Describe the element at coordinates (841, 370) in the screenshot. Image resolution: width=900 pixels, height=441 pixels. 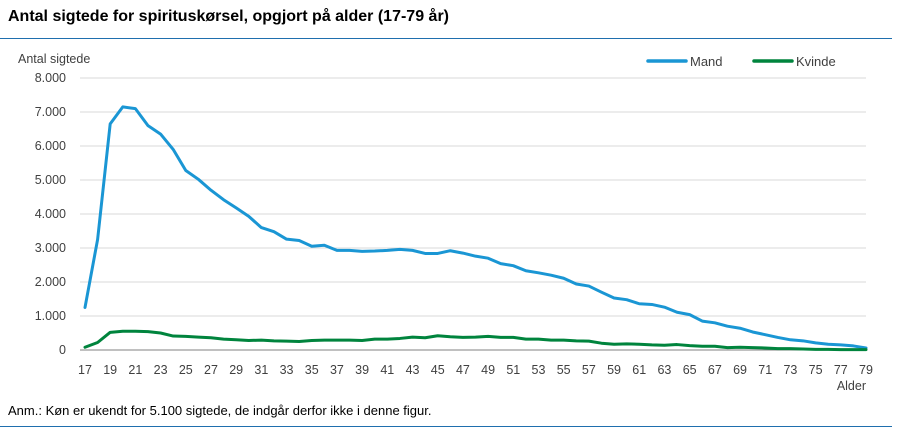
I see `x-tick-label: 77` at that location.